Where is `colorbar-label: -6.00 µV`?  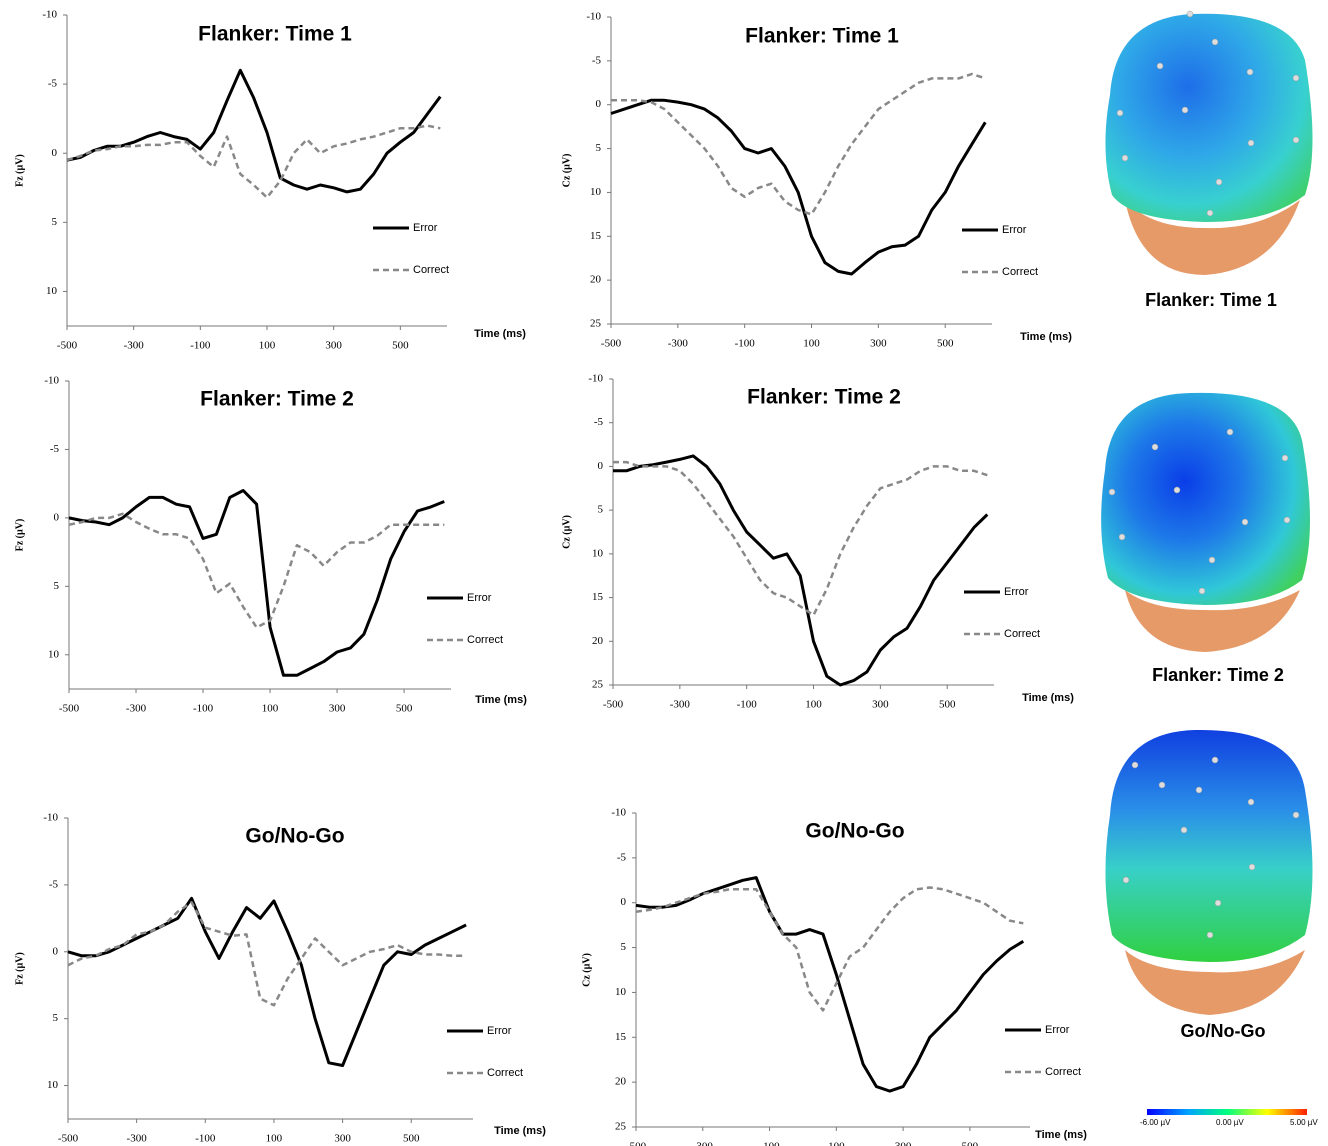 colorbar-label: -6.00 µV is located at coordinates (1155, 1122).